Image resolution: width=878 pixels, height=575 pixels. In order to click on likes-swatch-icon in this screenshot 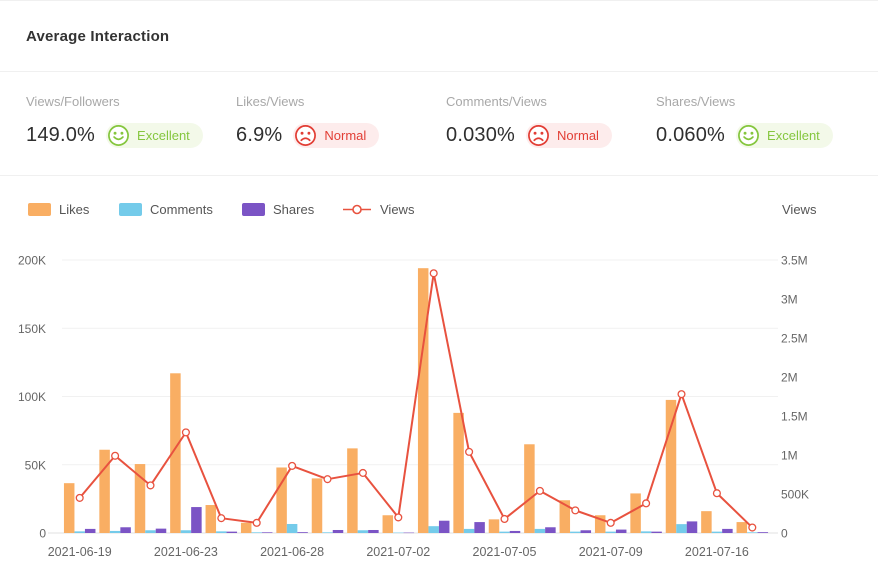, I will do `click(39, 209)`.